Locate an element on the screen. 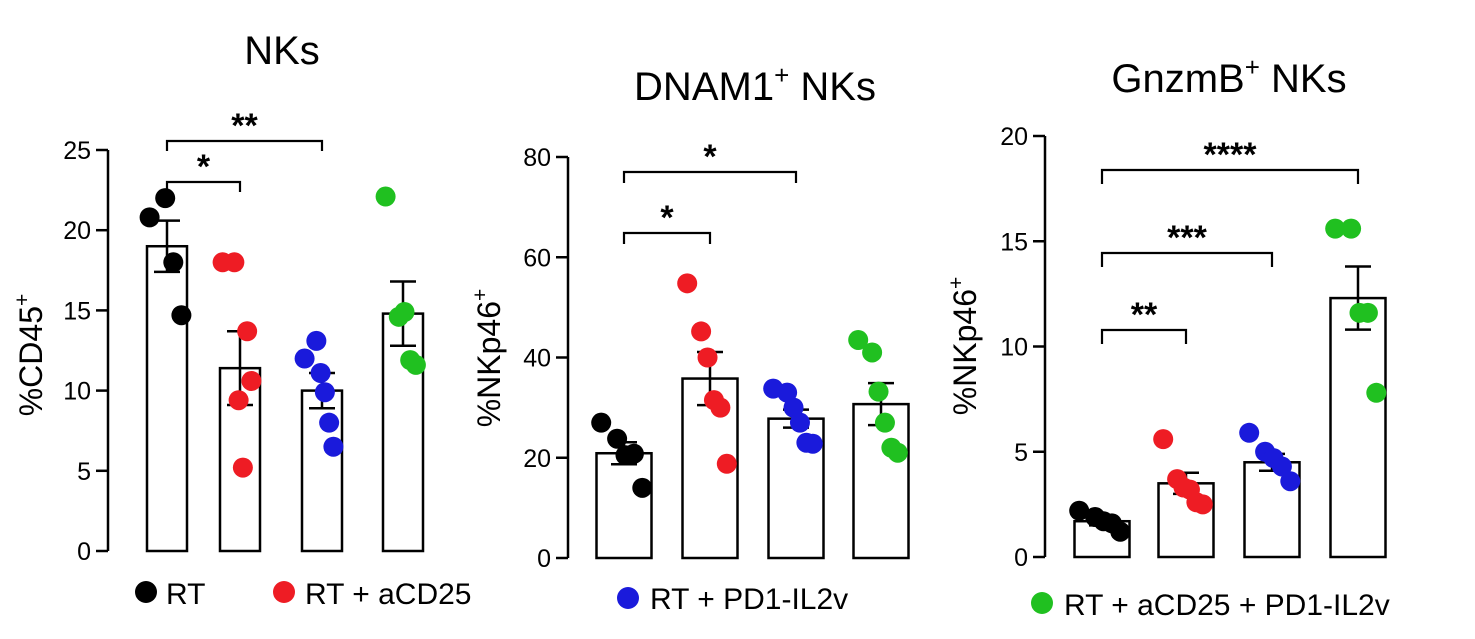 Image resolution: width=1475 pixels, height=639 pixels. chart-title-text: GnzmB is located at coordinates (1177, 79).